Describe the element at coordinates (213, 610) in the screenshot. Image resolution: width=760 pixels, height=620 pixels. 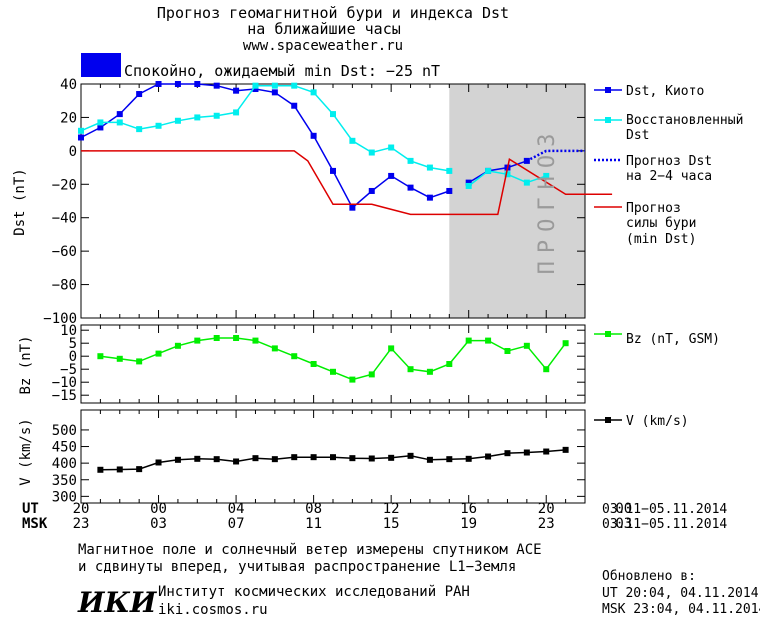
I see `institute-site: iki.cosmos.ru` at that location.